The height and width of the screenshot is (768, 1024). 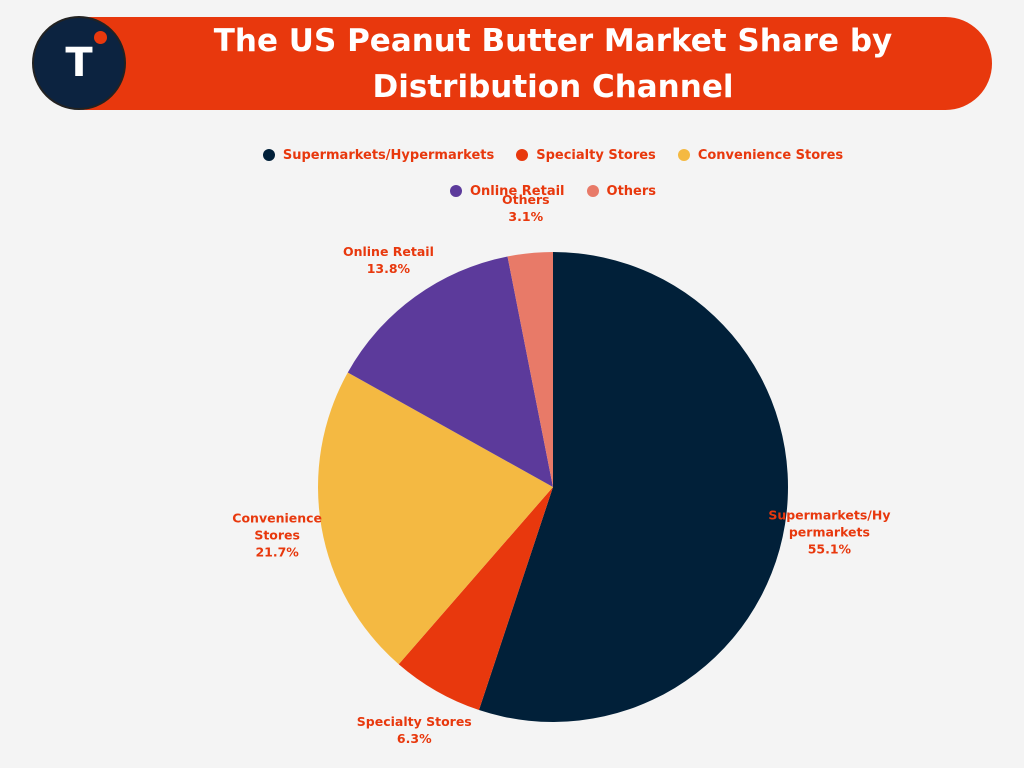 I want to click on legend-item: Others, so click(x=621, y=191).